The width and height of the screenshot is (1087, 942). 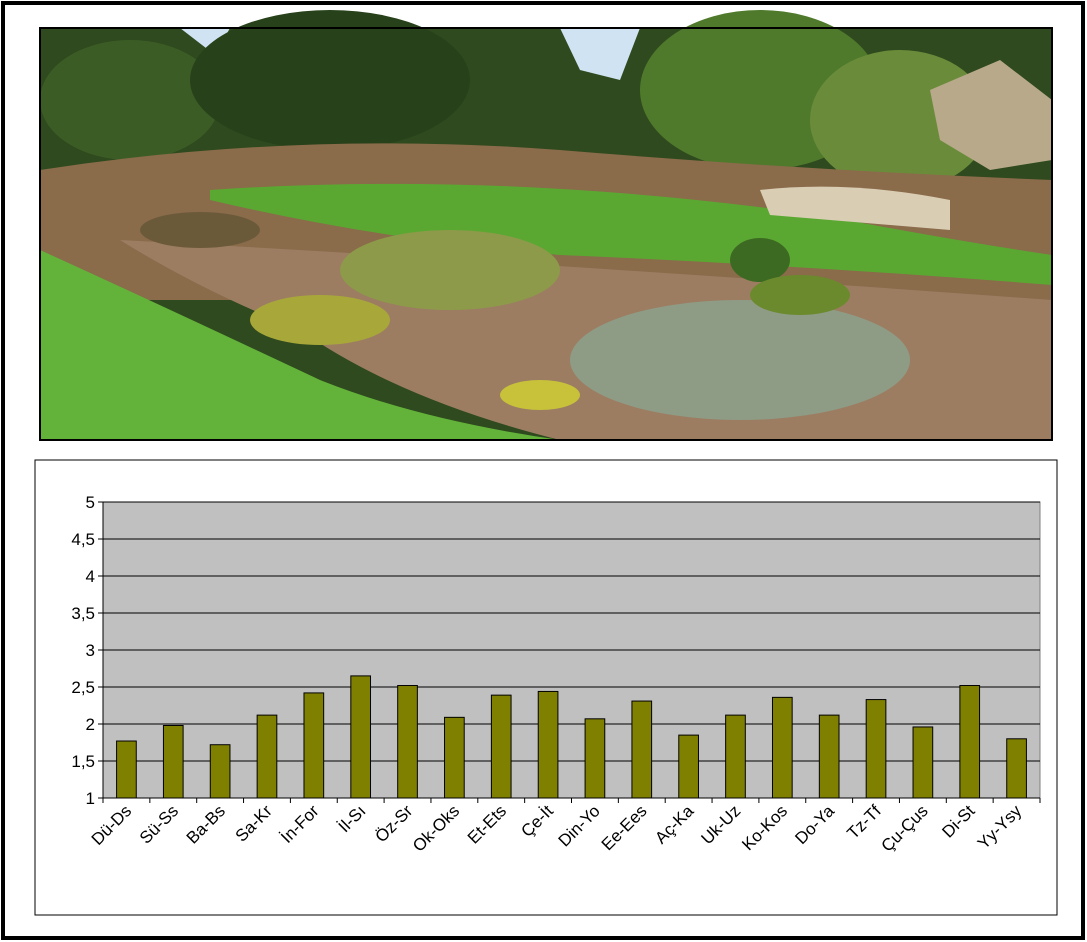 I want to click on y-tick-label: 2, so click(x=90, y=724).